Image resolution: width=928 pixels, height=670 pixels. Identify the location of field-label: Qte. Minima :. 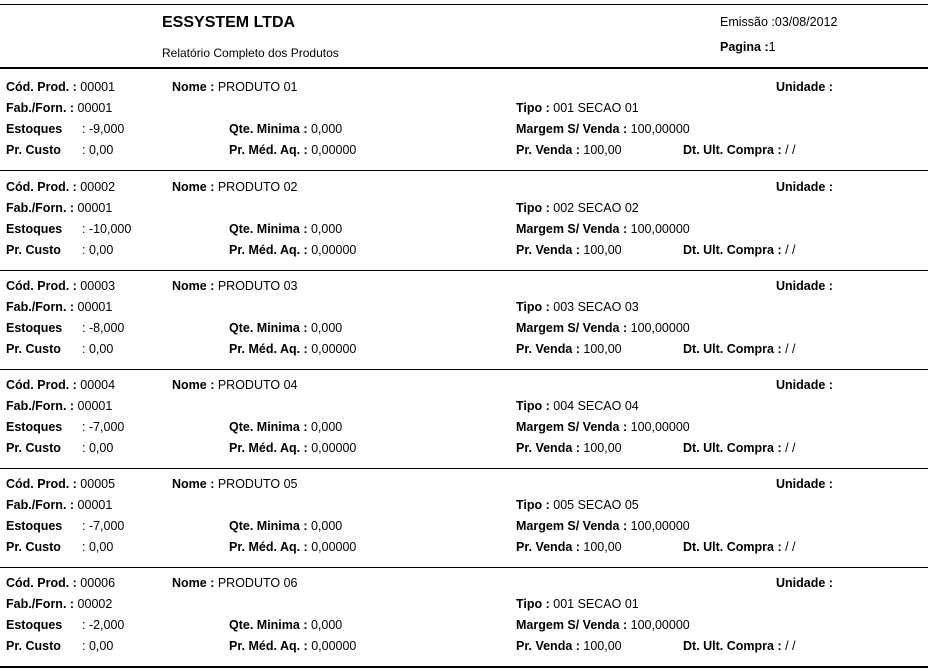
(268, 129).